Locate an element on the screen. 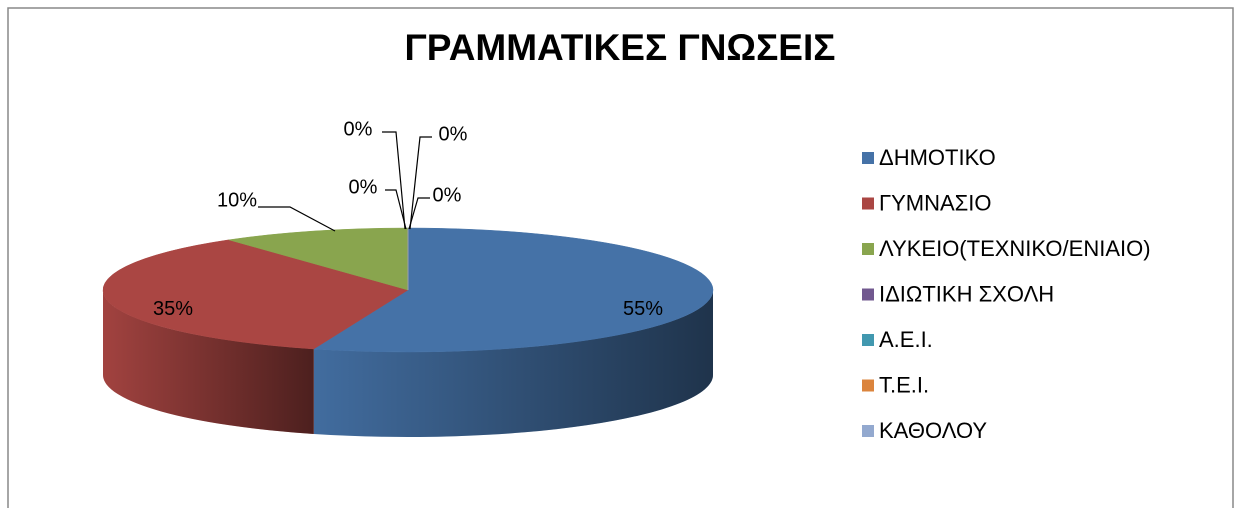 The width and height of the screenshot is (1241, 513). legend-label: Α.Ε.Ι. is located at coordinates (906, 339).